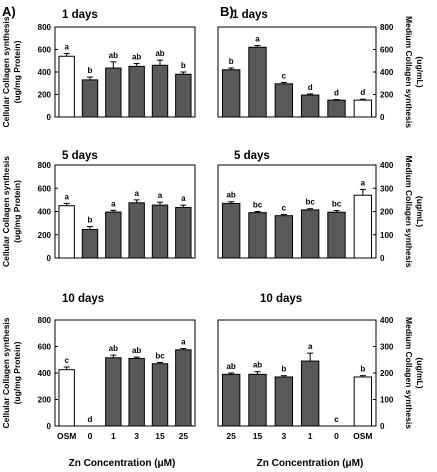 The image size is (437, 472). What do you see at coordinates (160, 436) in the screenshot?
I see `category-label: 15` at bounding box center [160, 436].